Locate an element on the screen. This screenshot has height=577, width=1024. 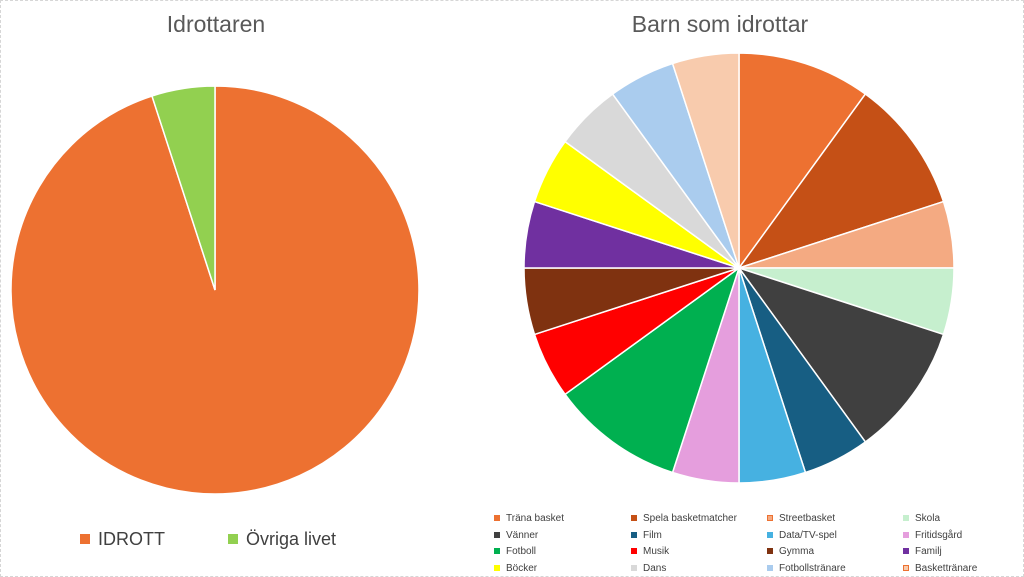
idrottaren-slice-ovriga-livet is located at coordinates (183, 188).